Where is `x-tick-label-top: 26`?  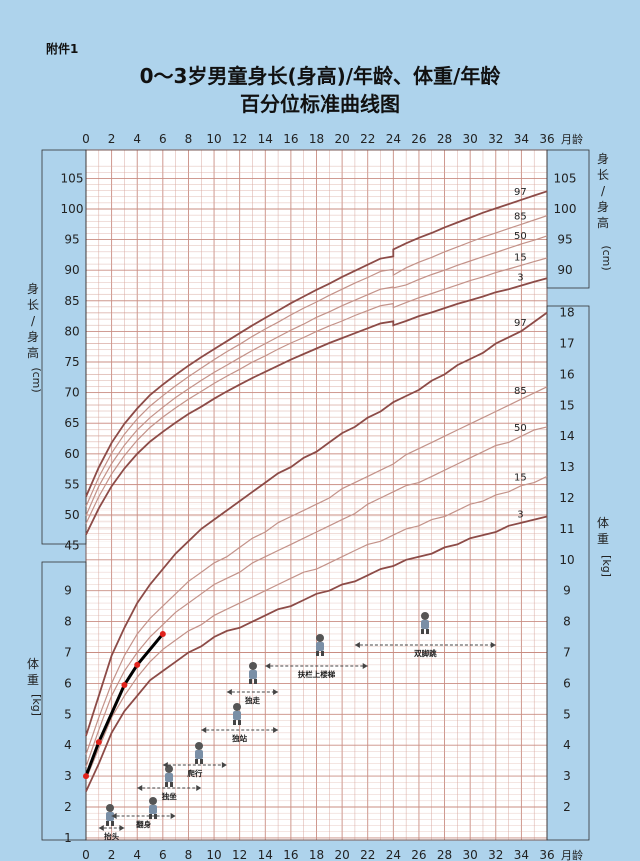
x-tick-label-top: 26 is located at coordinates (418, 139).